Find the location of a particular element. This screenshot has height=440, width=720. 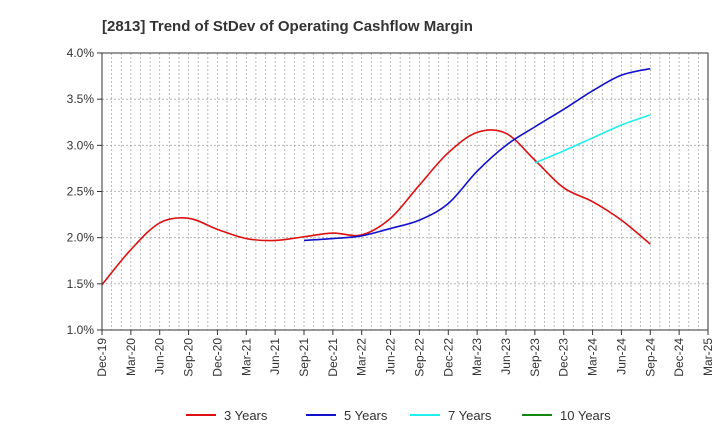

x-tick-label: Mar-22 is located at coordinates (362, 357).